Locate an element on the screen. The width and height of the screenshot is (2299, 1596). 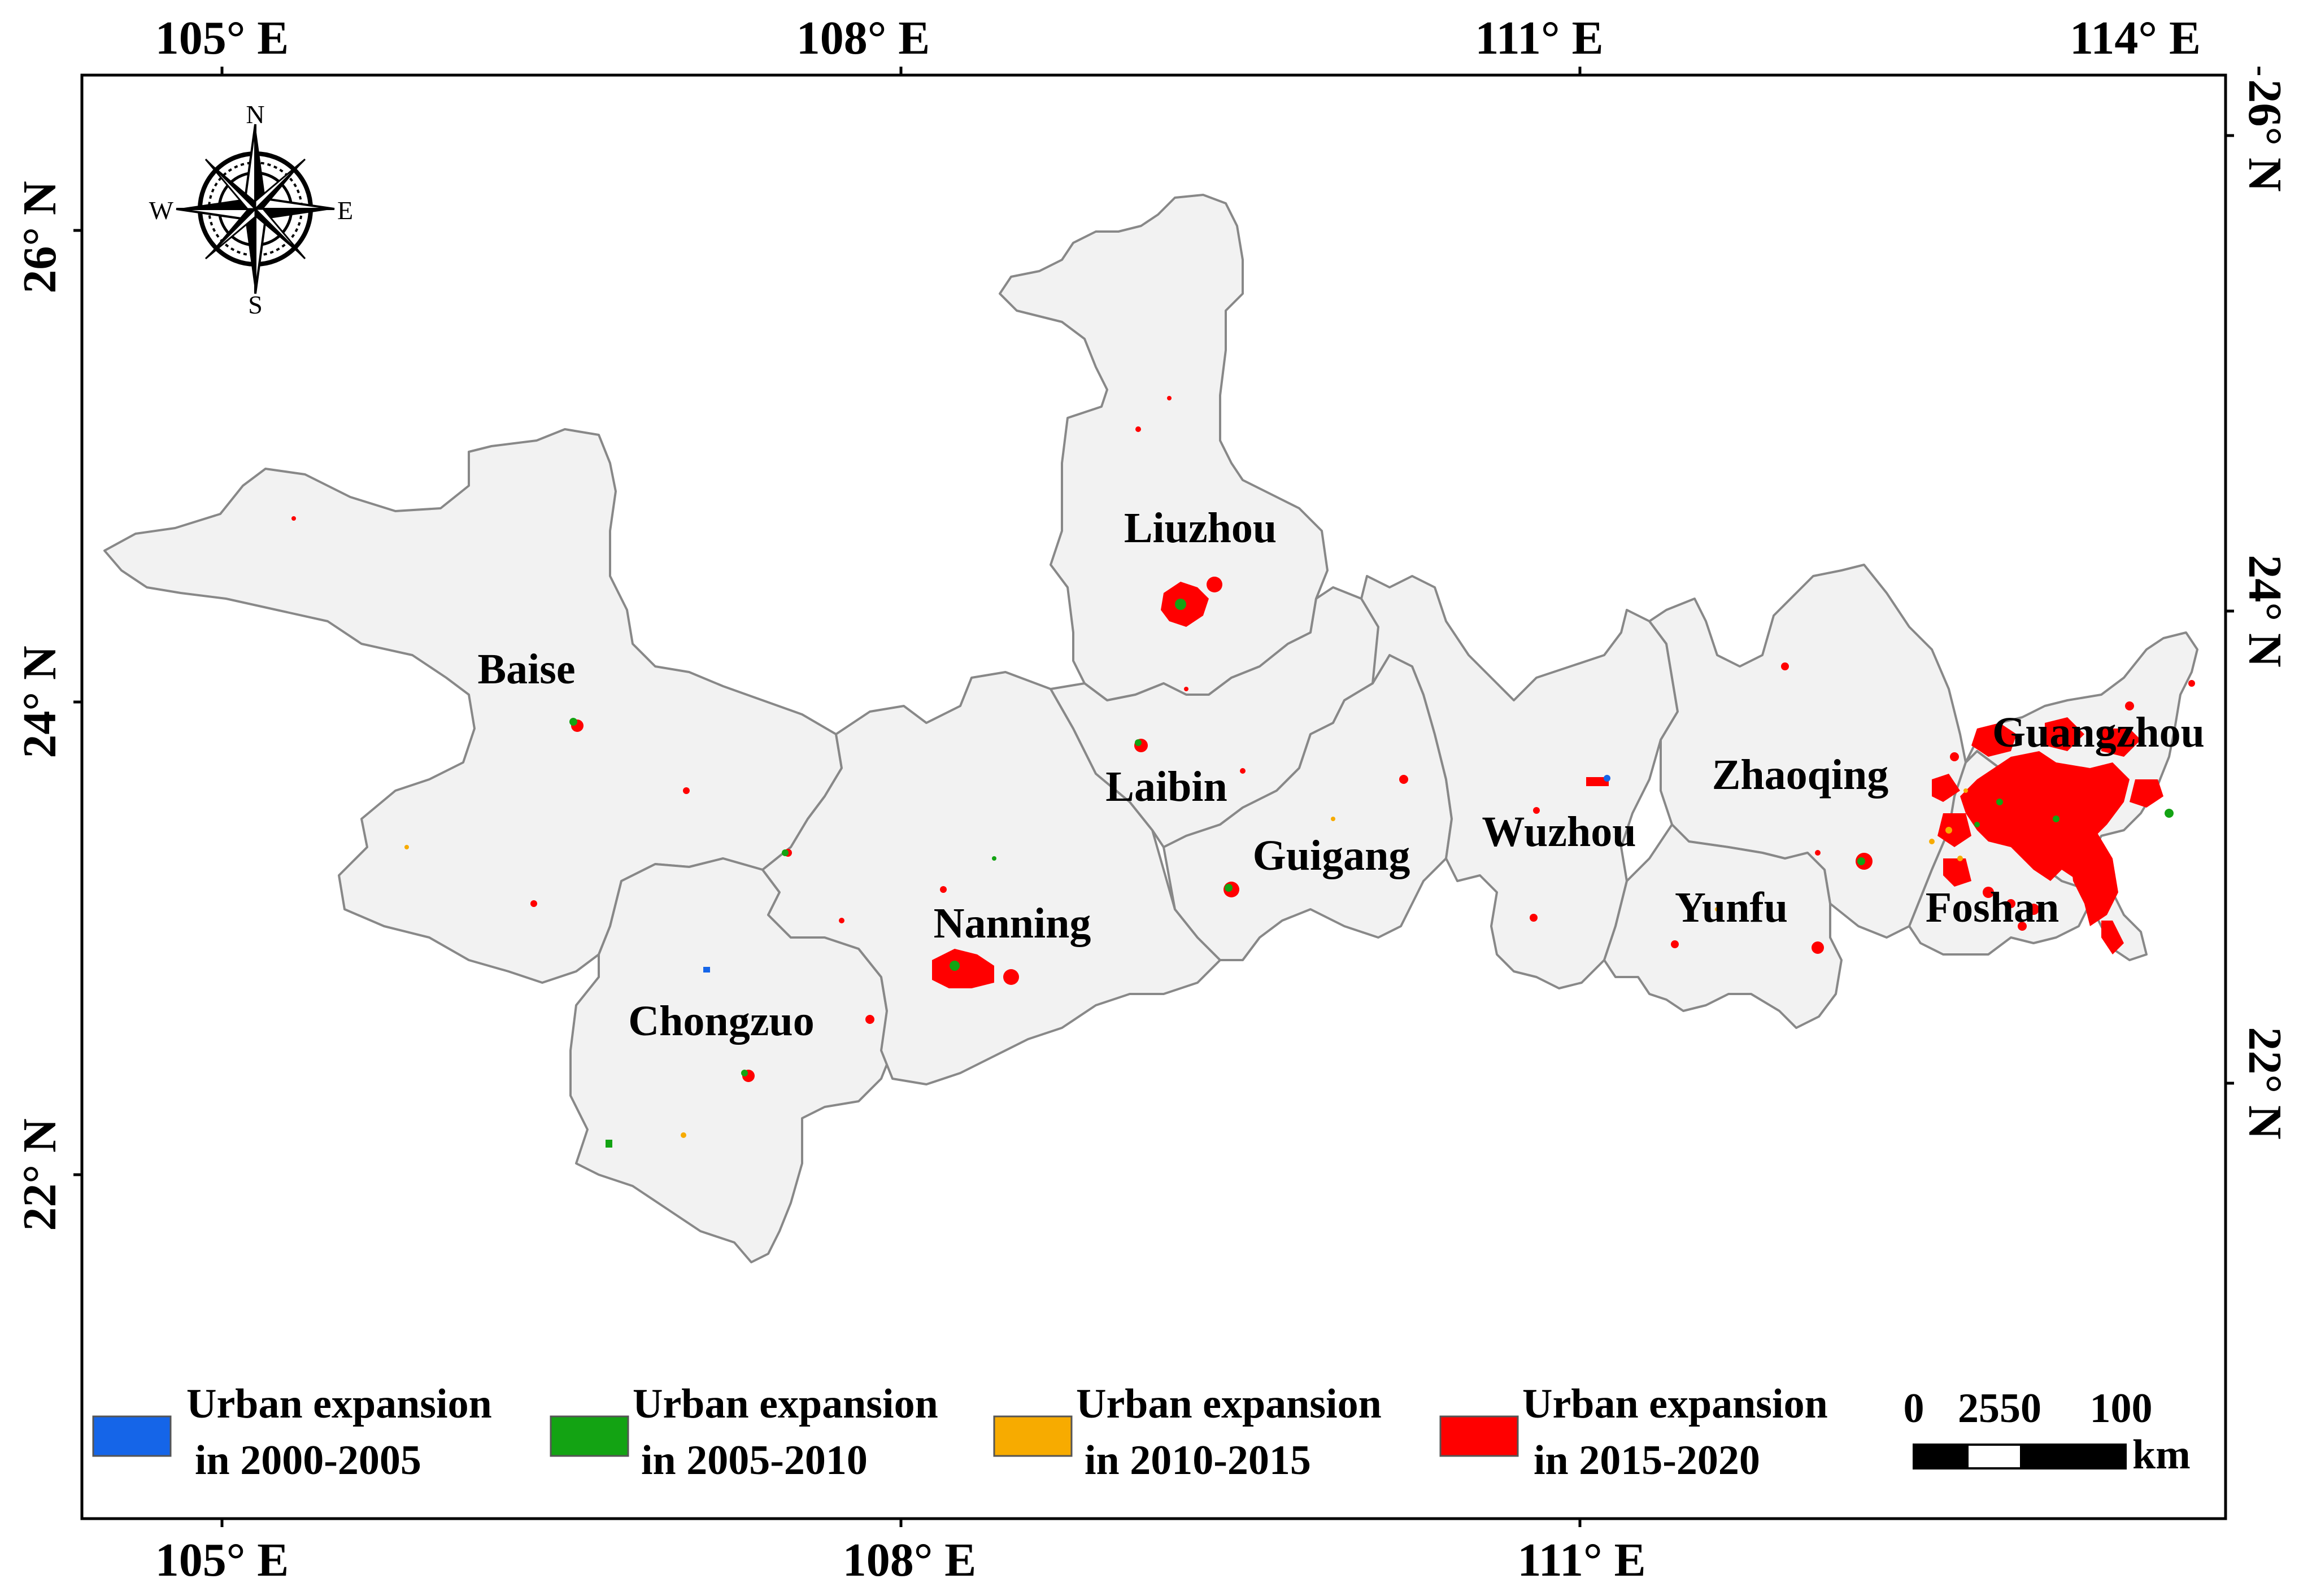
urban-patch-scattered-orange is located at coordinates (1061, 977).